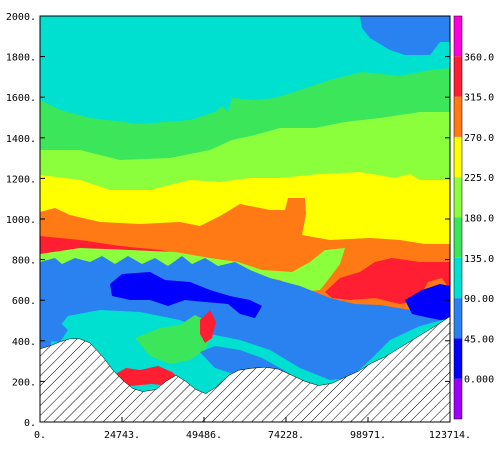 The height and width of the screenshot is (450, 501). Describe the element at coordinates (252, 429) in the screenshot. I see `x-axis: 0. 24743. 49486. 74228. 98971. 123714.` at that location.